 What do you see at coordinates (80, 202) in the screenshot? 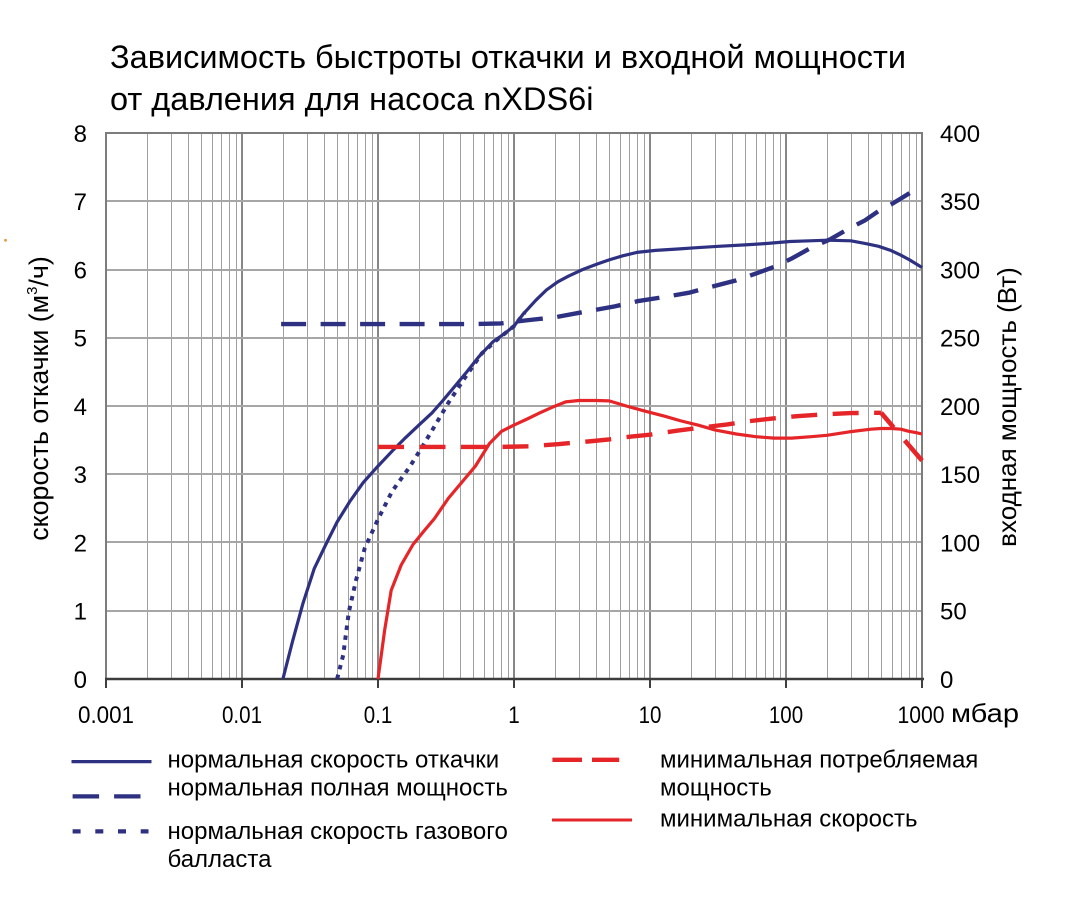
I see `svg-text: 7` at bounding box center [80, 202].